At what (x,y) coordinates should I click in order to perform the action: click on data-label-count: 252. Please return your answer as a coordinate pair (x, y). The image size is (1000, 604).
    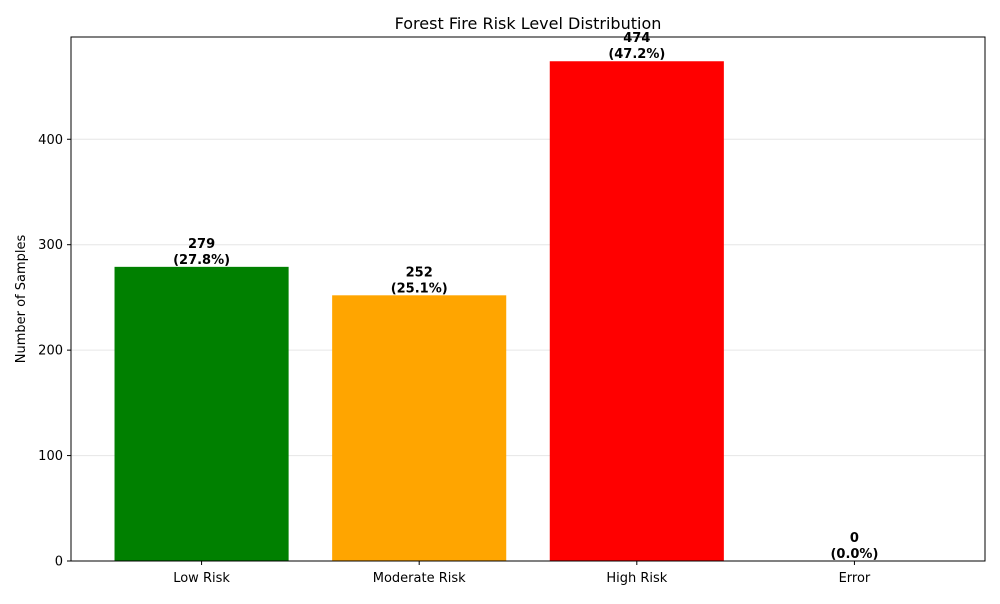
    Looking at the image, I should click on (419, 272).